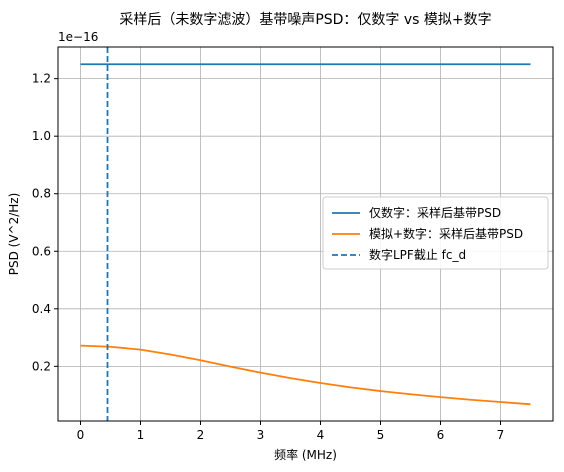  What do you see at coordinates (201, 435) in the screenshot?
I see `x-tick-label: 2` at bounding box center [201, 435].